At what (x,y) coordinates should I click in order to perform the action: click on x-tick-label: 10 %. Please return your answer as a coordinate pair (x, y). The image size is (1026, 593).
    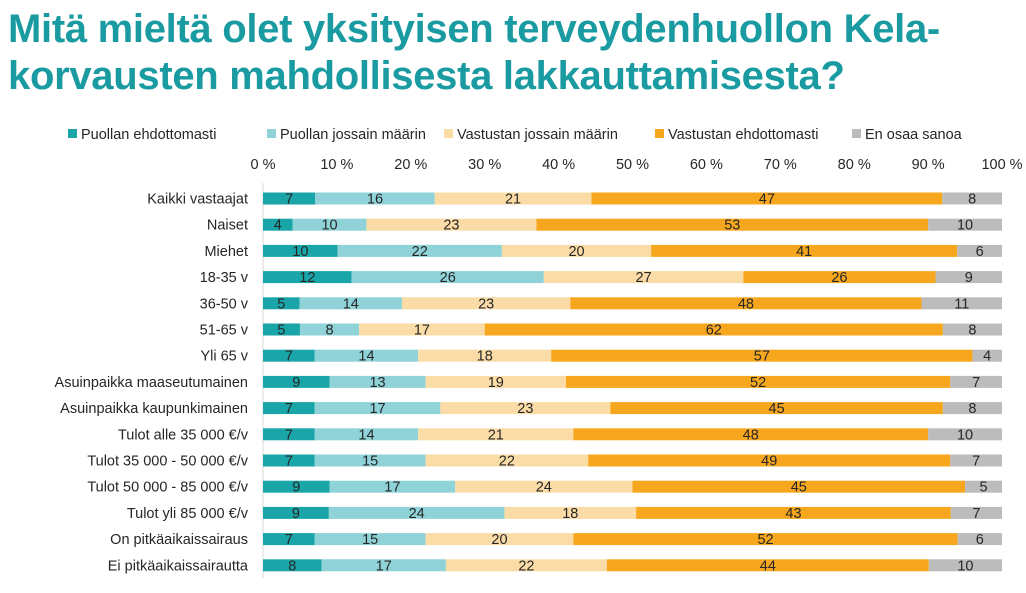
    Looking at the image, I should click on (336, 165).